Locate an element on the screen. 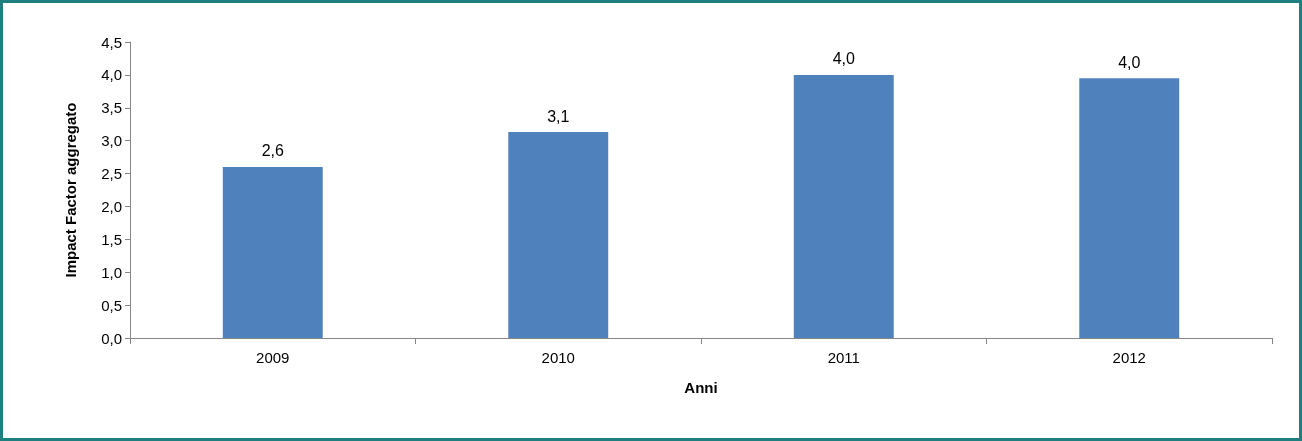 The image size is (1302, 441). y-tick-label: 4,5 is located at coordinates (111, 42).